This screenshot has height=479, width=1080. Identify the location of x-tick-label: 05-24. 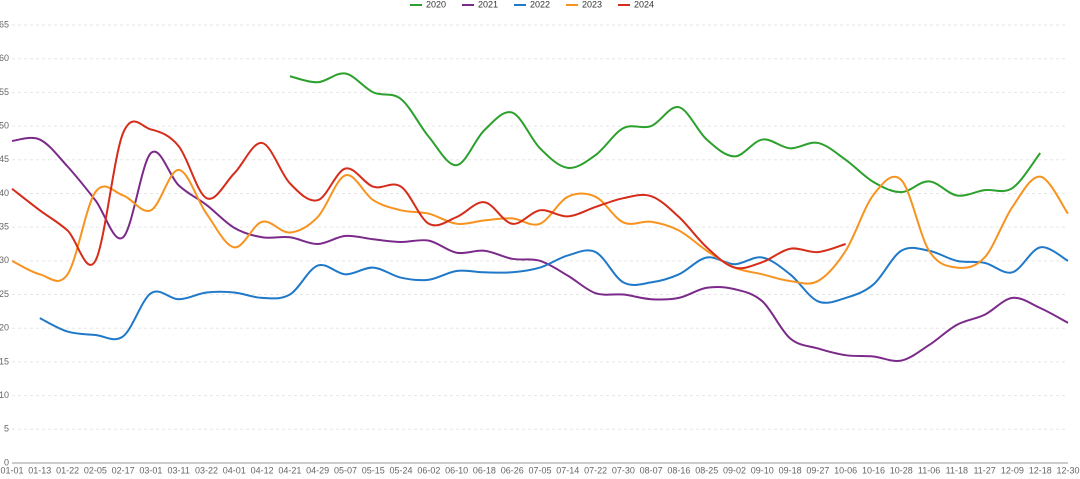
(401, 470).